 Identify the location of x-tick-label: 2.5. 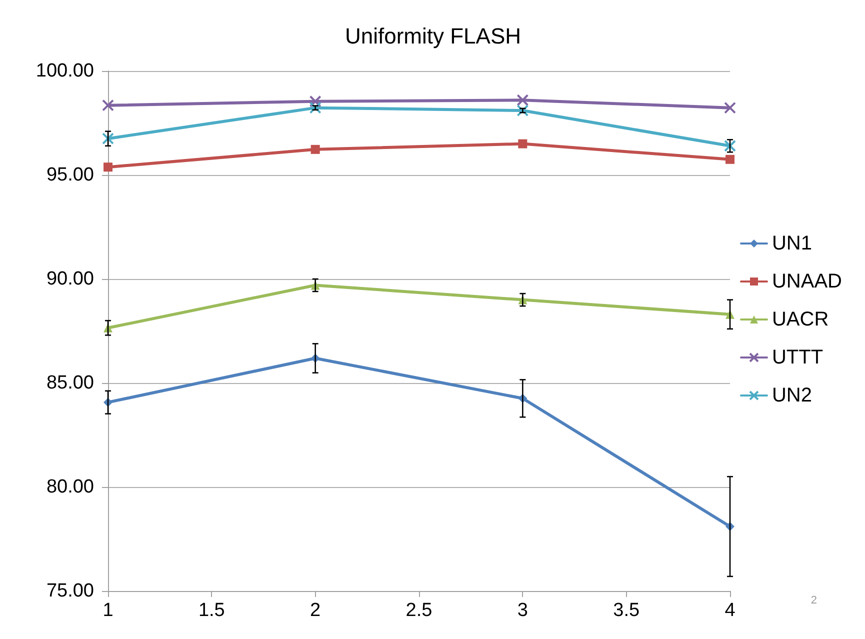
(419, 610).